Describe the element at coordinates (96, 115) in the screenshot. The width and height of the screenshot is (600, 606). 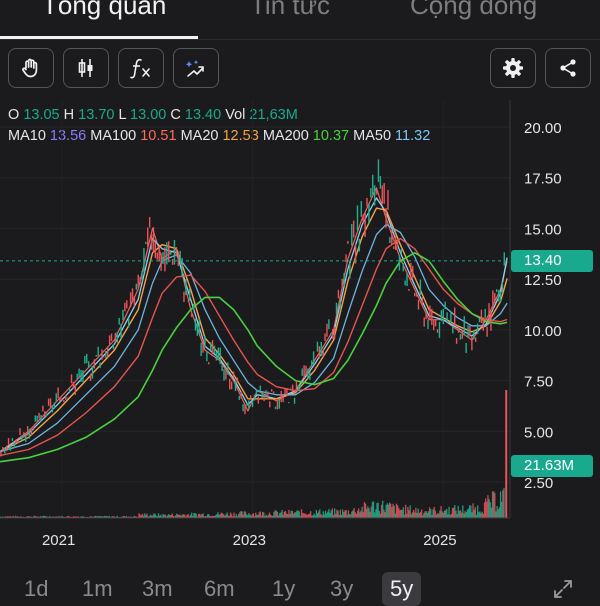
I see `high-value: 13.70` at that location.